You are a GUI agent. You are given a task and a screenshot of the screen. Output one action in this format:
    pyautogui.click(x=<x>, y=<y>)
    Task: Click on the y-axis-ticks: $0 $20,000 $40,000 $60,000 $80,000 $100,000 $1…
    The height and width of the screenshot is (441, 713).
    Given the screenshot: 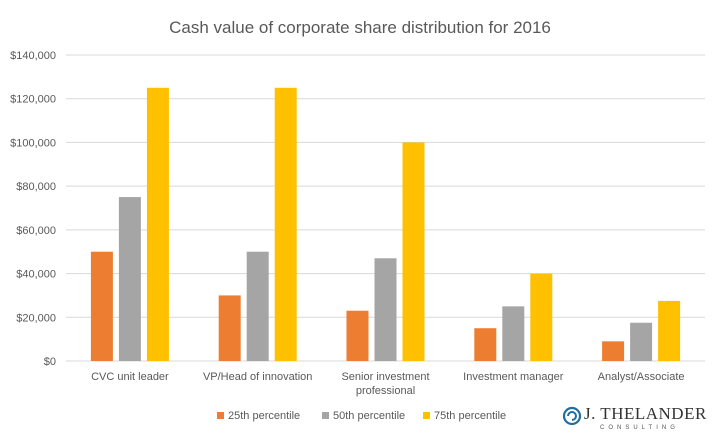 What is the action you would take?
    pyautogui.click(x=33, y=209)
    